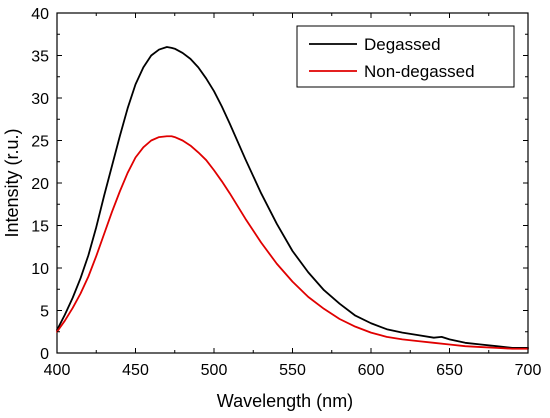  I want to click on x-tick-label: 500, so click(214, 370).